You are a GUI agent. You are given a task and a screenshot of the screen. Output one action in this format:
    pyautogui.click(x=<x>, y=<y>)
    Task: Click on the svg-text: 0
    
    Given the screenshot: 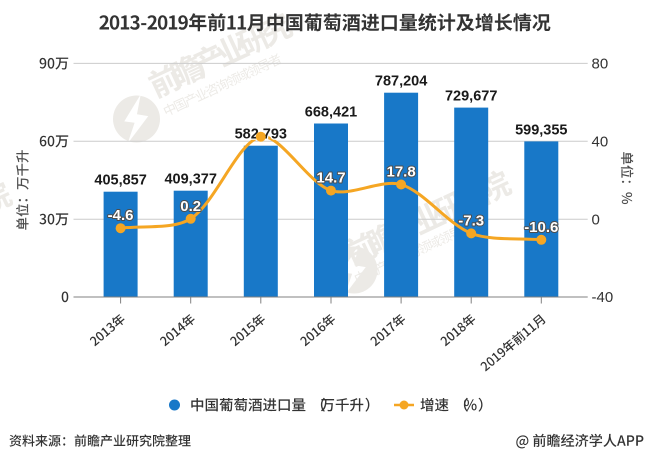 What is the action you would take?
    pyautogui.click(x=596, y=219)
    